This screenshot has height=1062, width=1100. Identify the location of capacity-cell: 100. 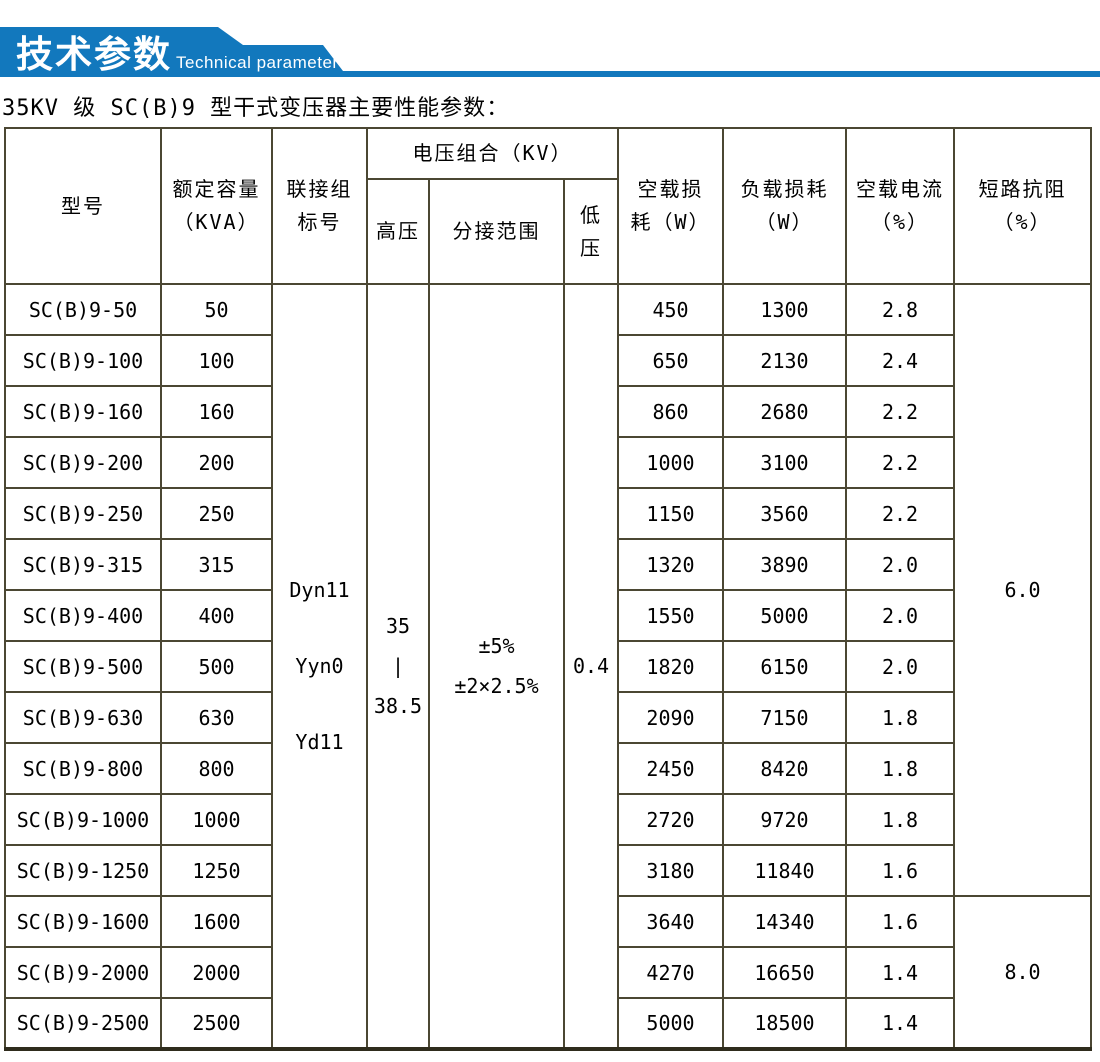
(216, 360).